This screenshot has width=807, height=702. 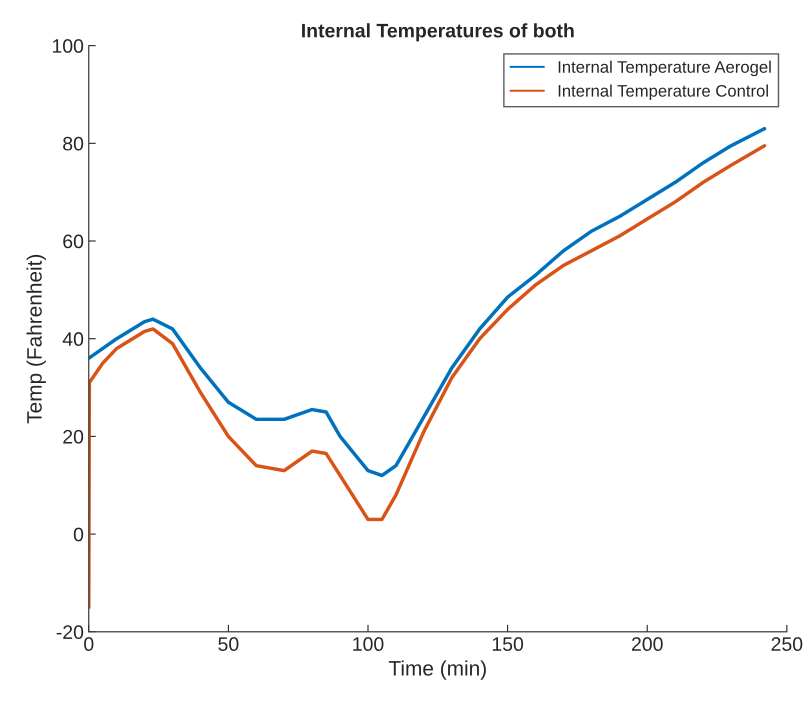 What do you see at coordinates (73, 437) in the screenshot?
I see `y-tick-label: 20` at bounding box center [73, 437].